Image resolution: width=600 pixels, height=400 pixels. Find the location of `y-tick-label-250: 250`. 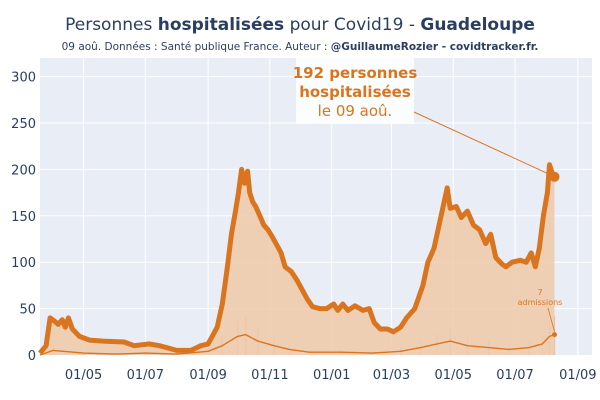

y-tick-label-250: 250 is located at coordinates (23, 124).